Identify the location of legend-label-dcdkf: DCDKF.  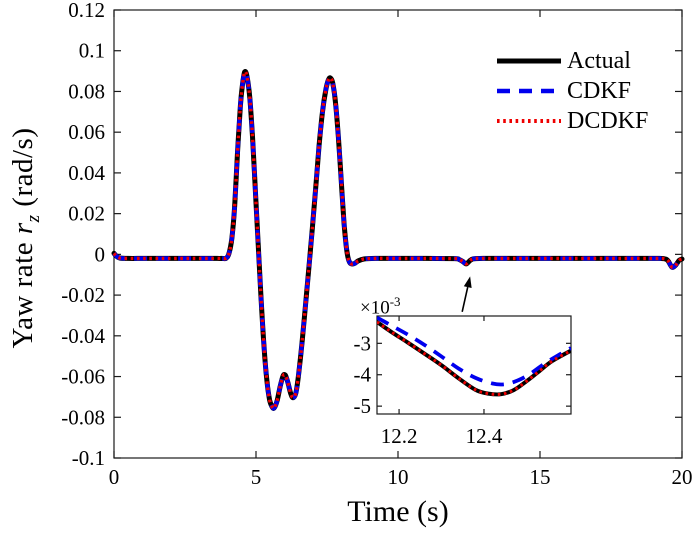
(608, 121).